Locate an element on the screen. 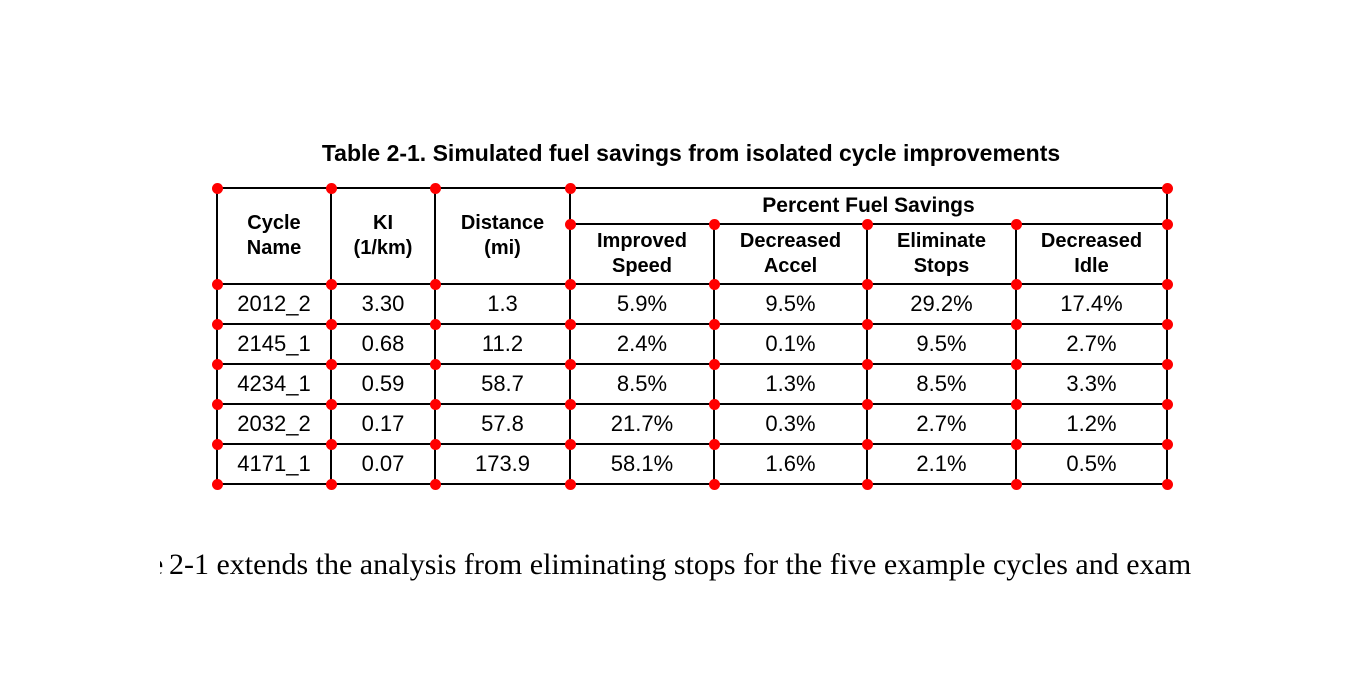 This screenshot has height=674, width=1366. cell-cycle-name: 2032_2 is located at coordinates (275, 425).